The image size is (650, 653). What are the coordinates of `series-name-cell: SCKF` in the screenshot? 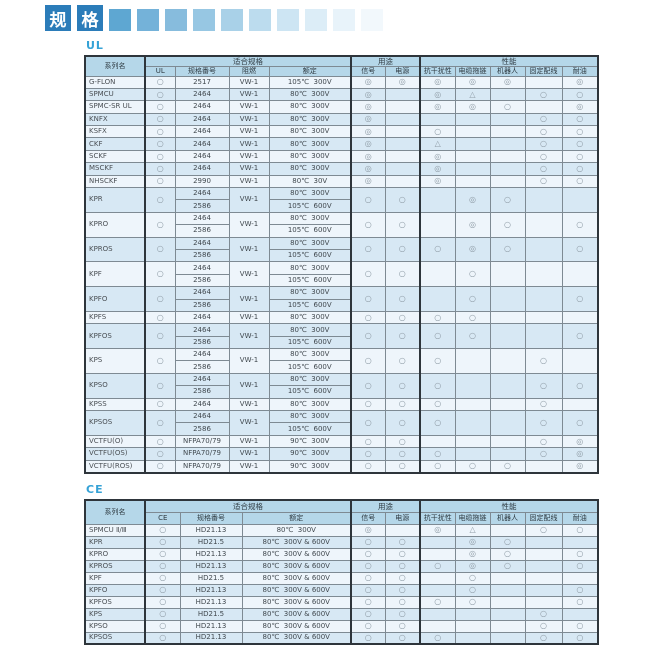 It's located at (115, 156).